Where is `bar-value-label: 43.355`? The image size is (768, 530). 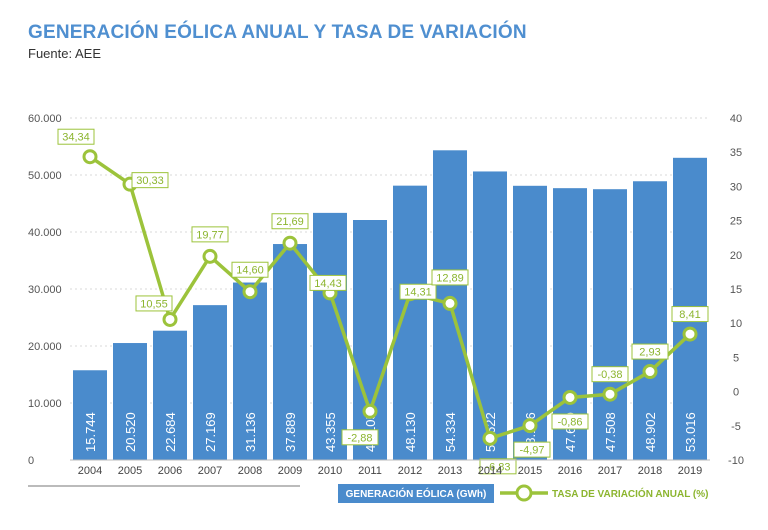 bar-value-label: 43.355 is located at coordinates (330, 432).